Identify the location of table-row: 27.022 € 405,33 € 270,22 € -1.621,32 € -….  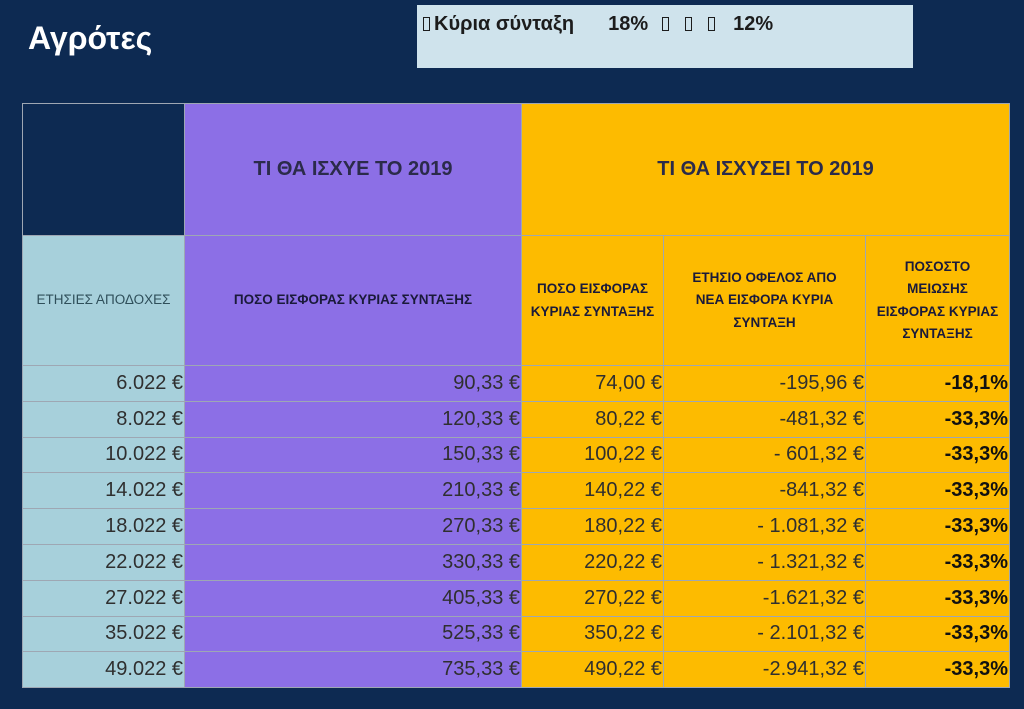
(516, 598).